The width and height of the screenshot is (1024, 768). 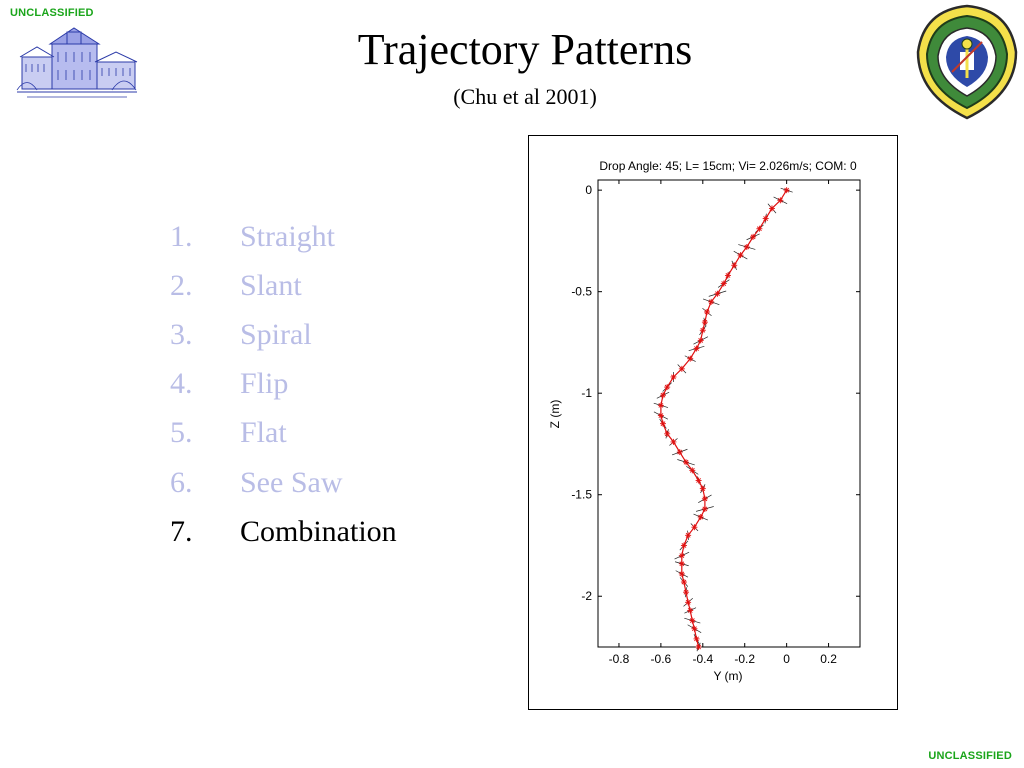 I want to click on list-item-label: Combination, so click(x=318, y=531).